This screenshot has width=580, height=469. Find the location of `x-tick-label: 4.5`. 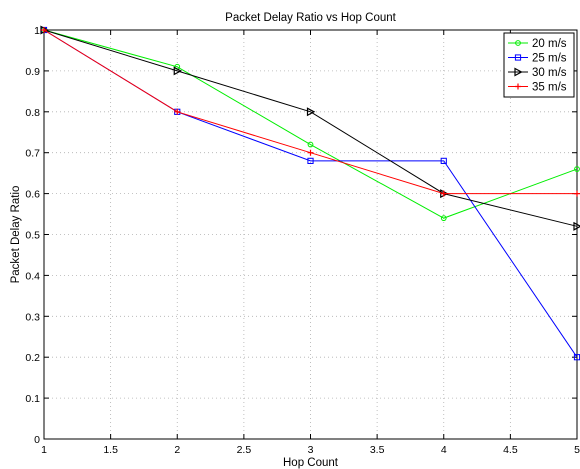

x-tick-label: 4.5 is located at coordinates (510, 450).